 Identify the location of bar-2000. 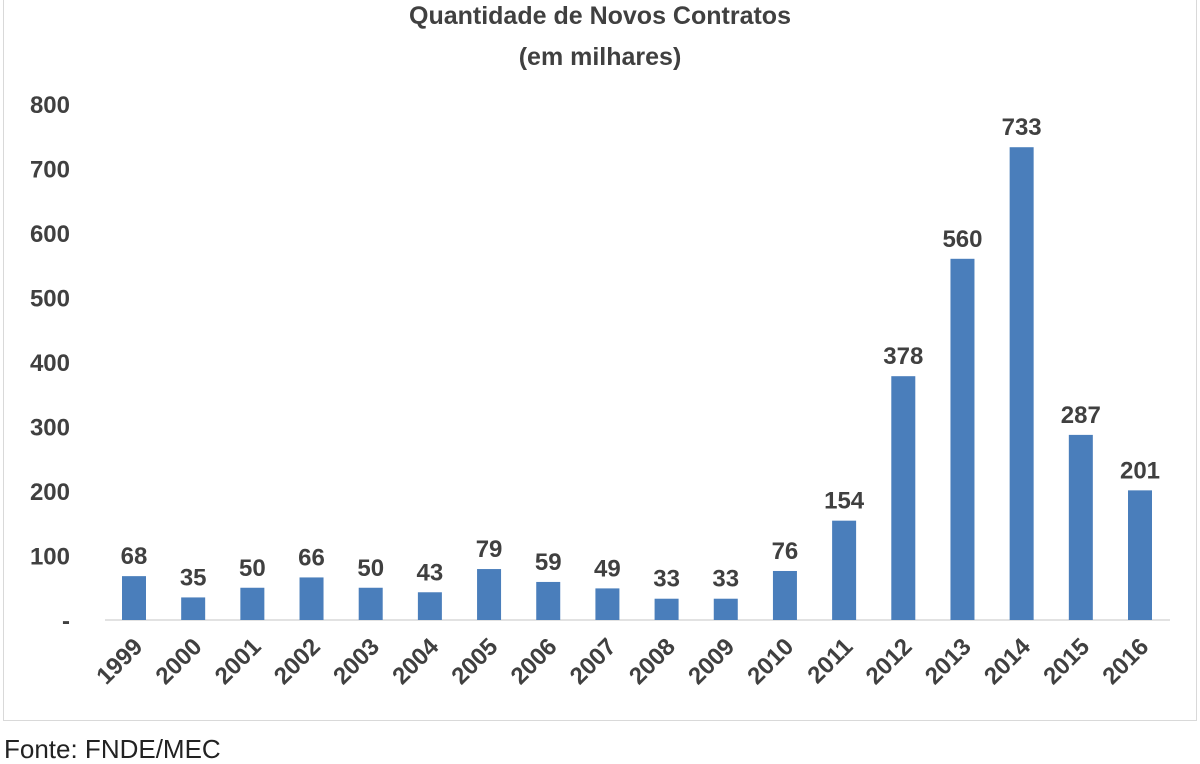
(193, 608).